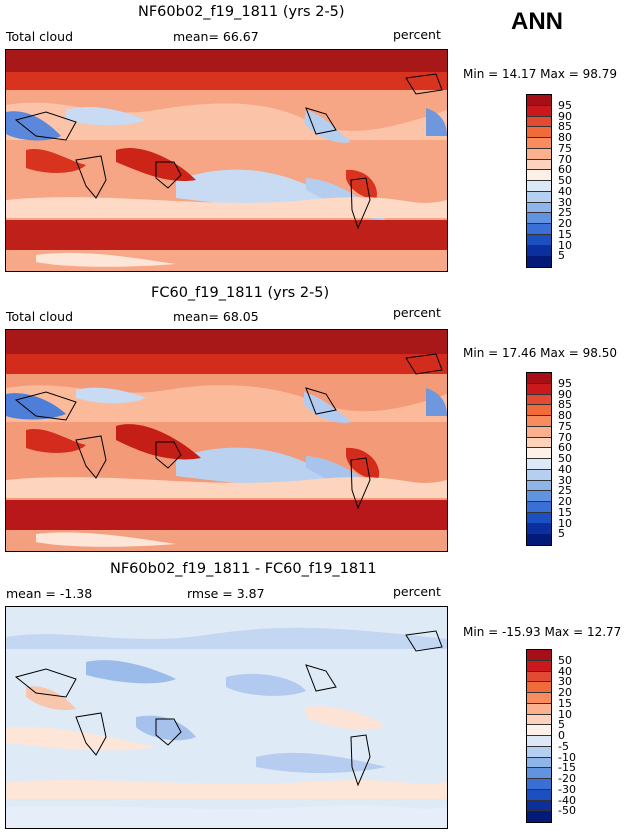  What do you see at coordinates (567, 811) in the screenshot?
I see `colorbar-tick-label: -50` at bounding box center [567, 811].